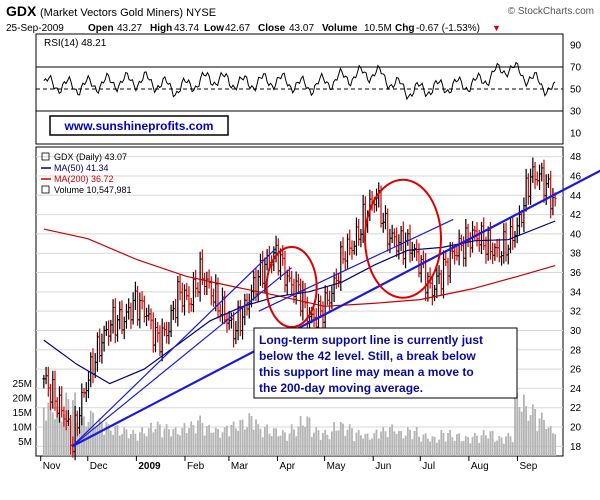  What do you see at coordinates (90, 157) in the screenshot?
I see `legend-entry: GDX (Daily) 43.07` at bounding box center [90, 157].